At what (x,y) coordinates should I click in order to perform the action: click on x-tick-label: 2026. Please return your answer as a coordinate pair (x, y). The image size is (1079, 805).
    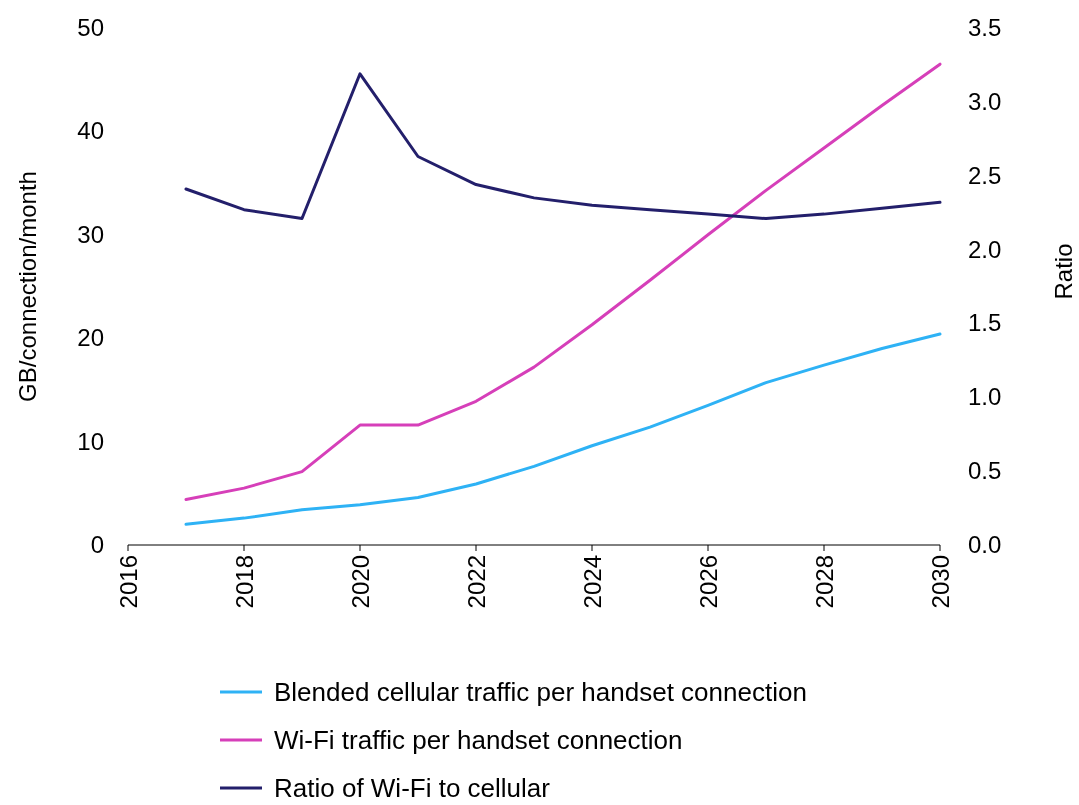
    Looking at the image, I should click on (708, 582).